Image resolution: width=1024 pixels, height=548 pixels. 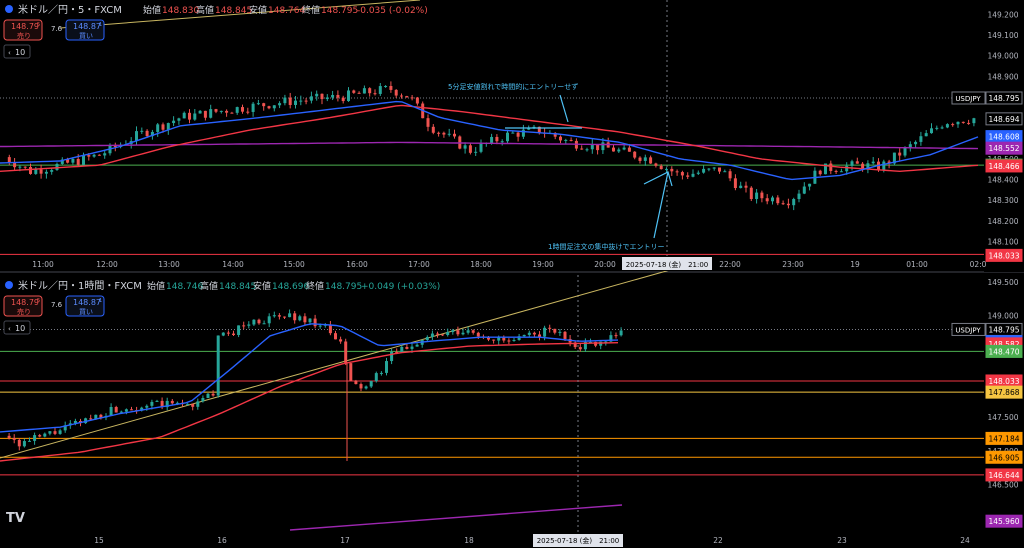 What do you see at coordinates (730, 264) in the screenshot?
I see `time-tick: 22:00` at bounding box center [730, 264].